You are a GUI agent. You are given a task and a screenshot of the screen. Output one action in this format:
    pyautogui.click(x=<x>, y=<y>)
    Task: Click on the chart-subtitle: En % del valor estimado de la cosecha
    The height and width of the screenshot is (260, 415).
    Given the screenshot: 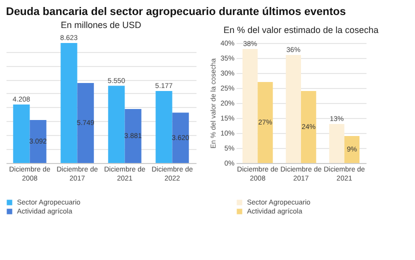 What is the action you would take?
    pyautogui.click(x=301, y=30)
    